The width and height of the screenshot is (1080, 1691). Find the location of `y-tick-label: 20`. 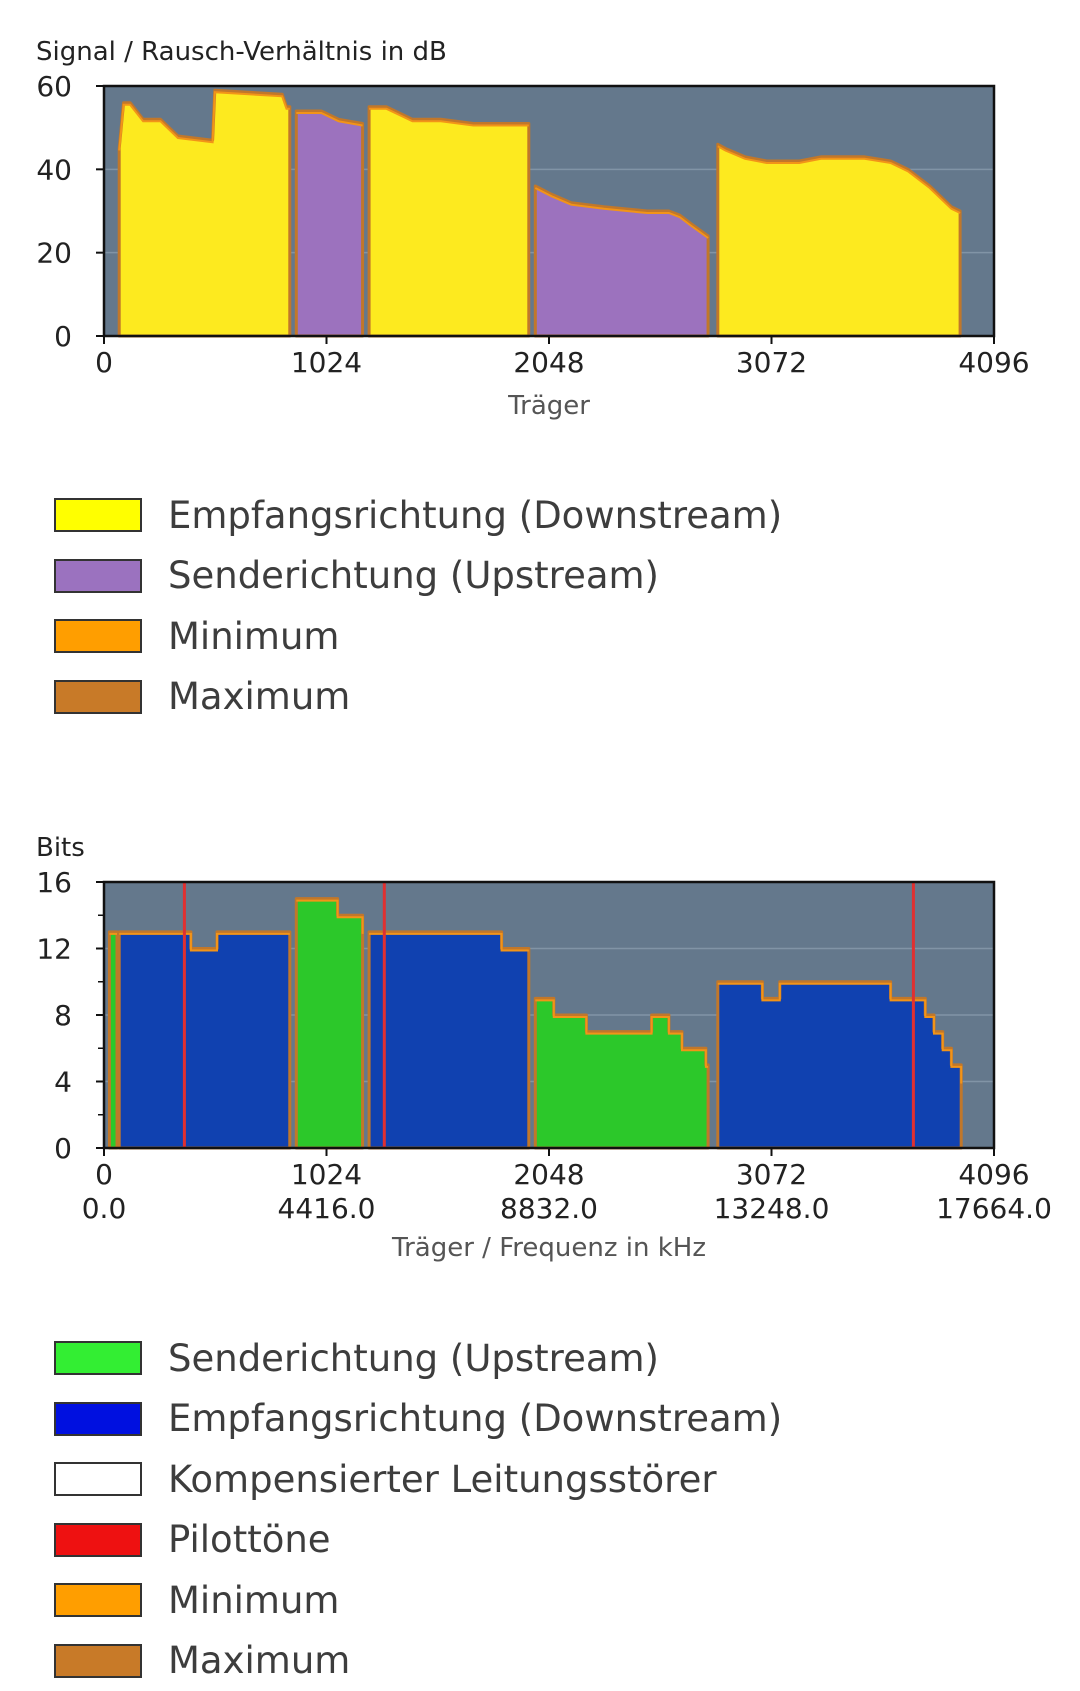

y-tick-label: 20 is located at coordinates (54, 253).